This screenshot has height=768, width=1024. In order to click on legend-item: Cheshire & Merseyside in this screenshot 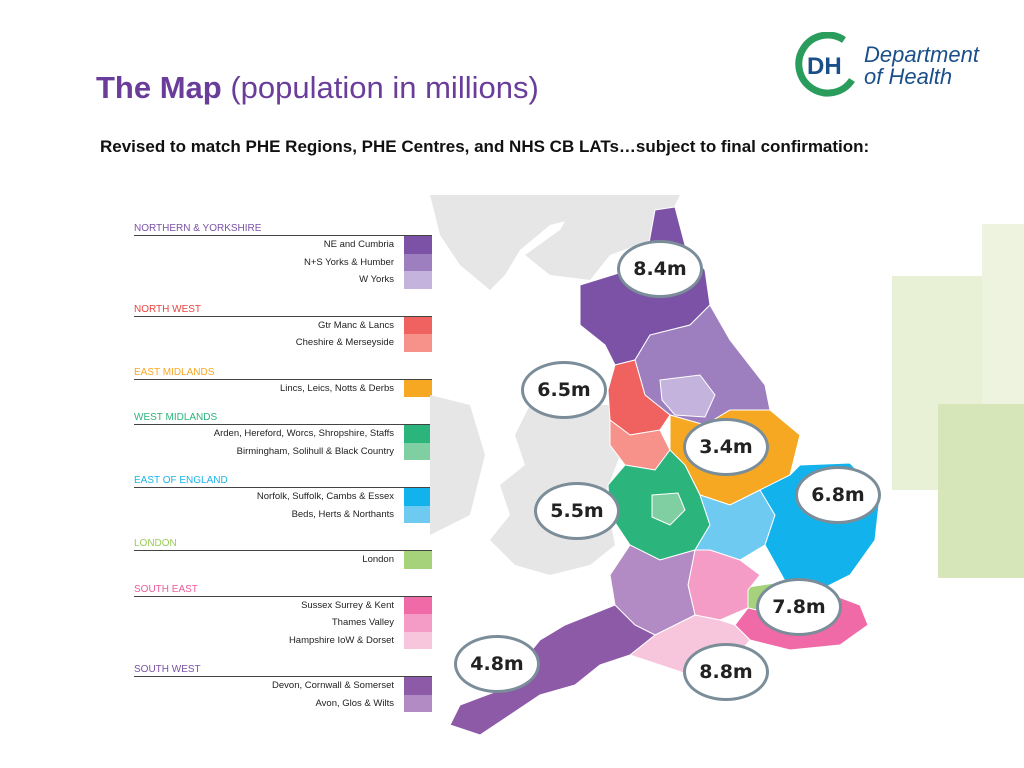, I will do `click(283, 343)`.